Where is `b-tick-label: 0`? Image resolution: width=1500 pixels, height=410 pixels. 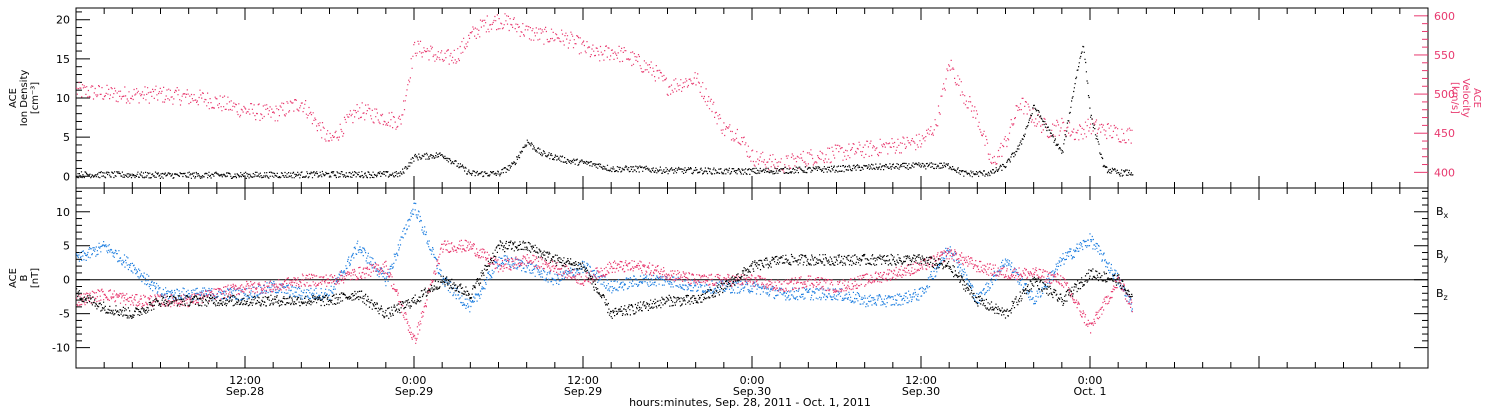
b-tick-label: 0 is located at coordinates (66, 280).